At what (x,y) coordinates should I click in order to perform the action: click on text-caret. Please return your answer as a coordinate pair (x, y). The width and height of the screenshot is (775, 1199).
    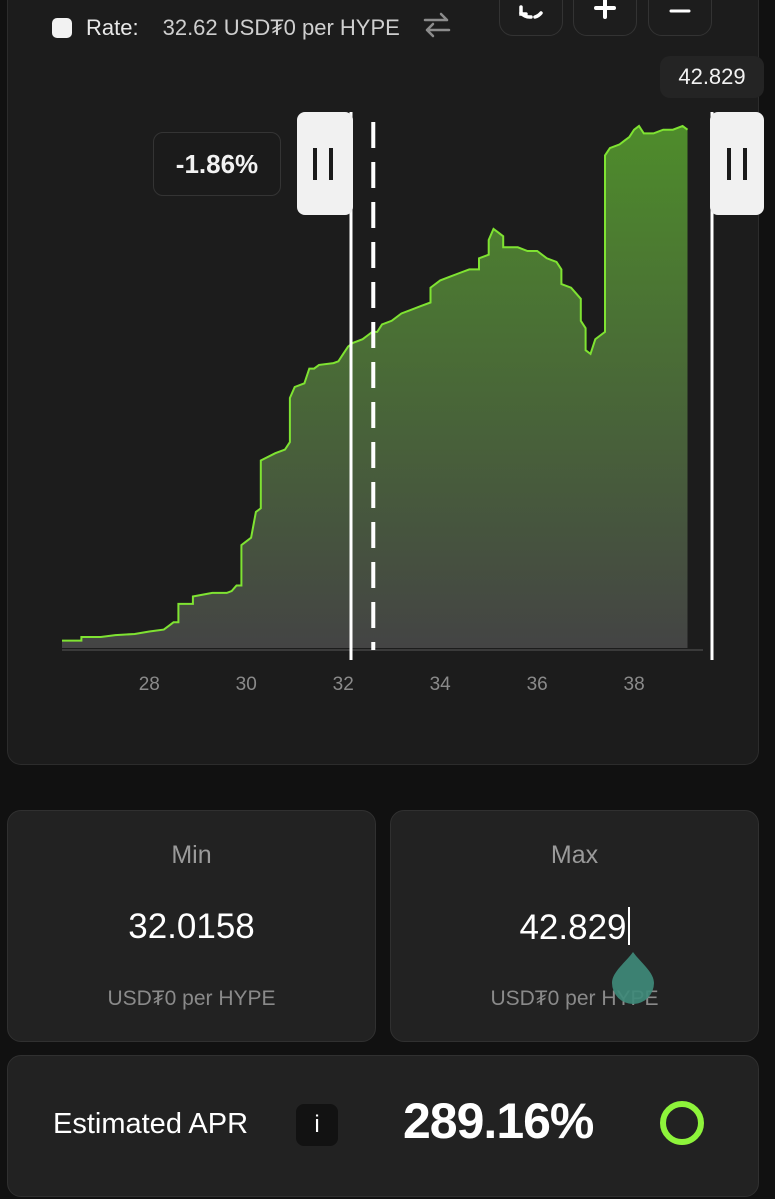
    Looking at the image, I should click on (628, 926).